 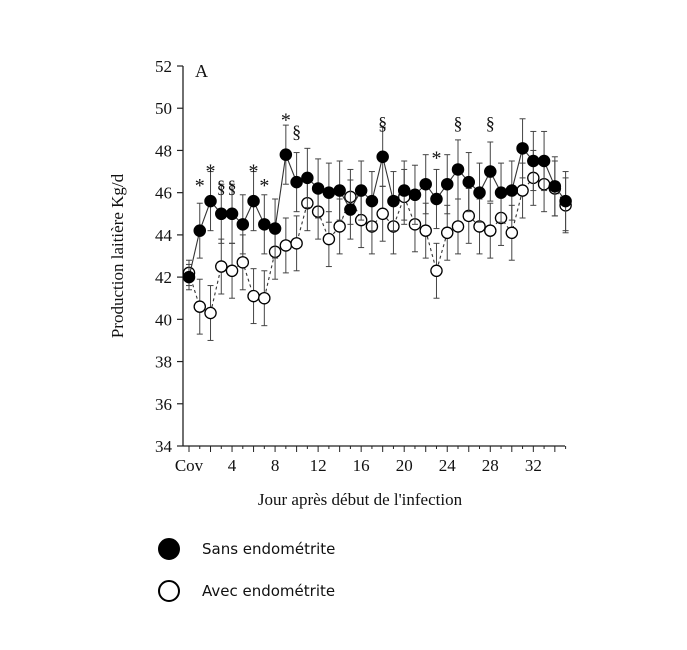 What do you see at coordinates (164, 446) in the screenshot?
I see `y-tick-label: 34` at bounding box center [164, 446].